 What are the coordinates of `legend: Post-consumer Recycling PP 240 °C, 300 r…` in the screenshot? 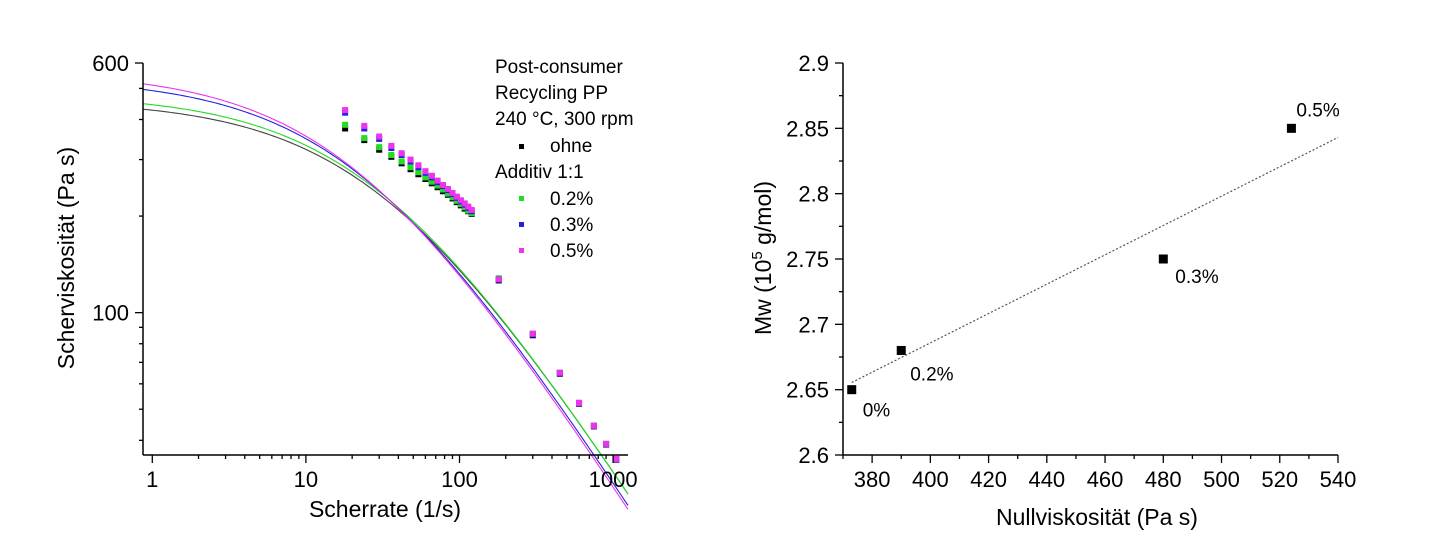 It's located at (564, 159).